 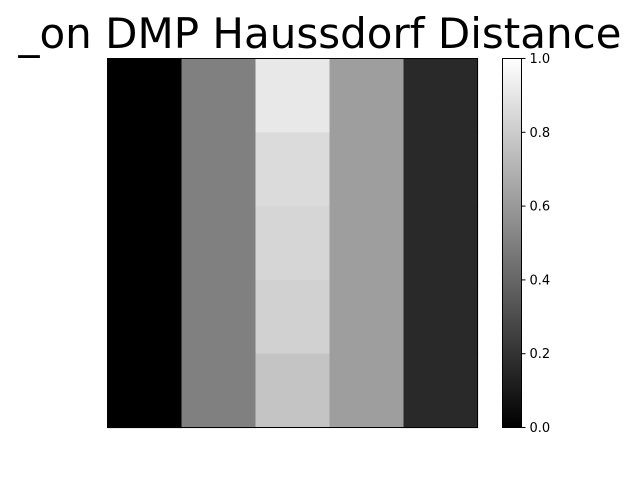 I want to click on heatmap-cell-r4-c3, so click(x=367, y=391).